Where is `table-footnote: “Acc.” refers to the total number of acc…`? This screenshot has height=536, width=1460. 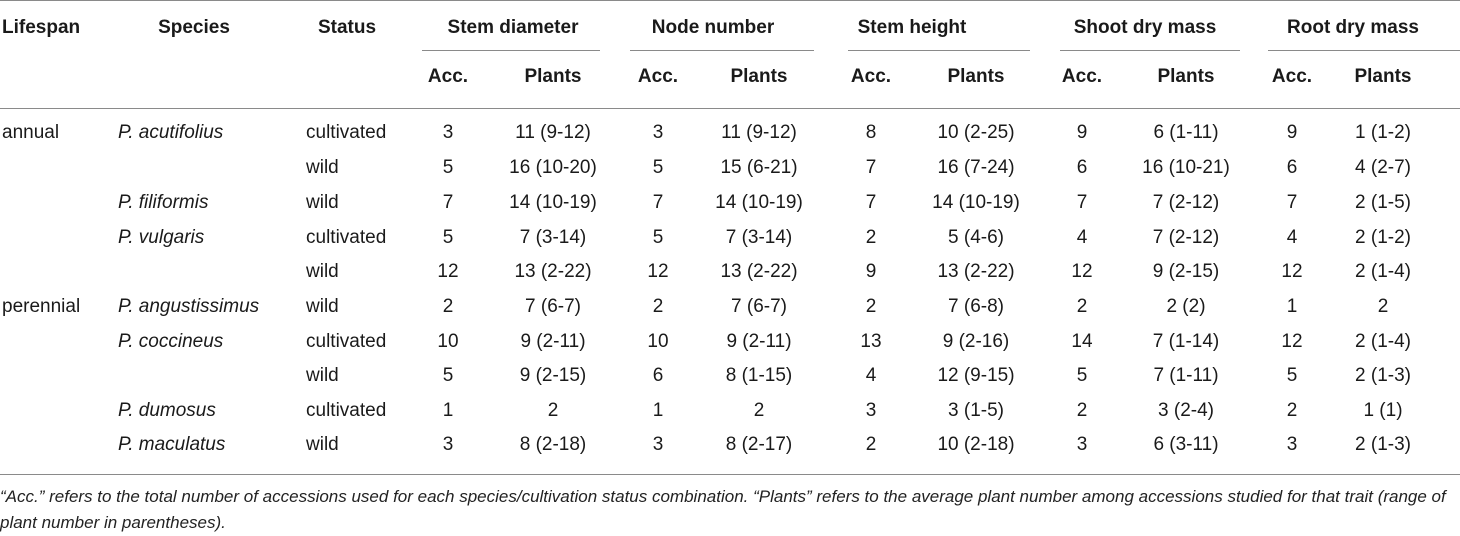
table-footnote: “Acc.” refers to the total number of acc… is located at coordinates (723, 509).